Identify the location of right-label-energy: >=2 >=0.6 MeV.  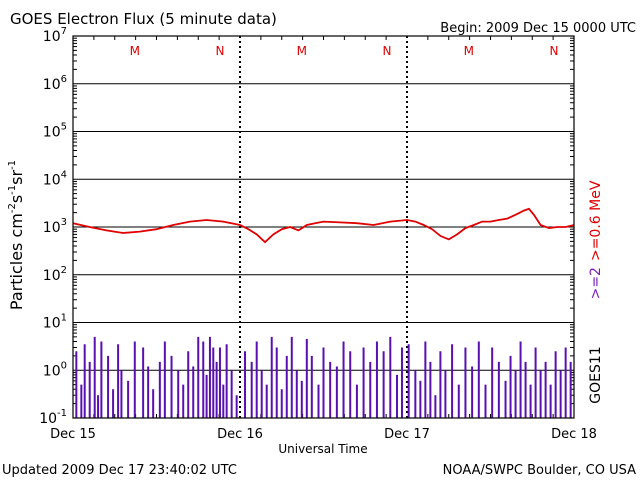
(596, 239).